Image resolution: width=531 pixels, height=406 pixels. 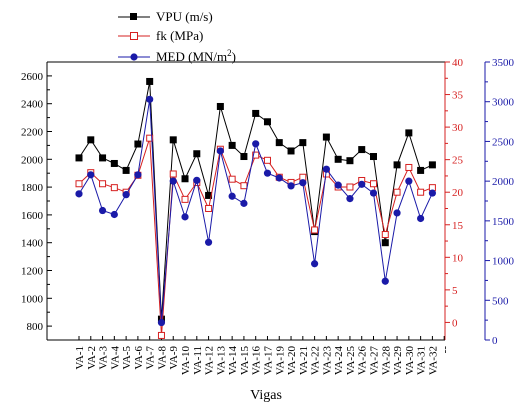 What do you see at coordinates (339, 361) in the screenshot?
I see `x-tick-label: VA-24` at bounding box center [339, 361].